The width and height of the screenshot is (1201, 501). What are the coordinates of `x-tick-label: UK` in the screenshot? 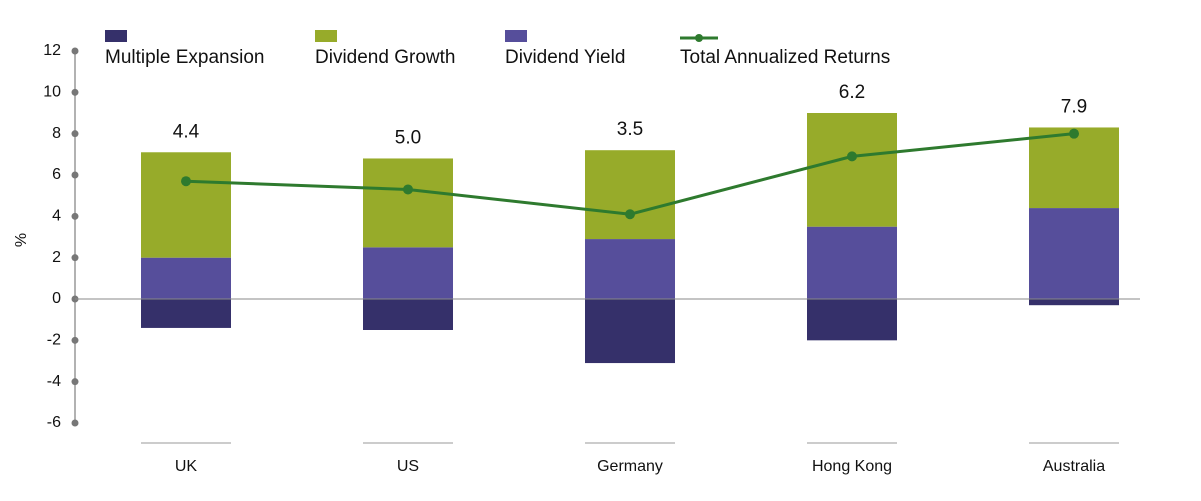 It's located at (186, 466).